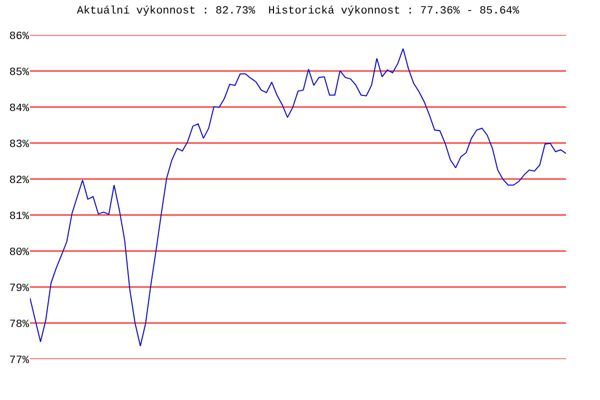 The height and width of the screenshot is (400, 600). What do you see at coordinates (298, 12) in the screenshot?
I see `chart-title: Aktuální výkonnost : 82.73% Historická výkonnost : 77.36% - 85.64%` at bounding box center [298, 12].